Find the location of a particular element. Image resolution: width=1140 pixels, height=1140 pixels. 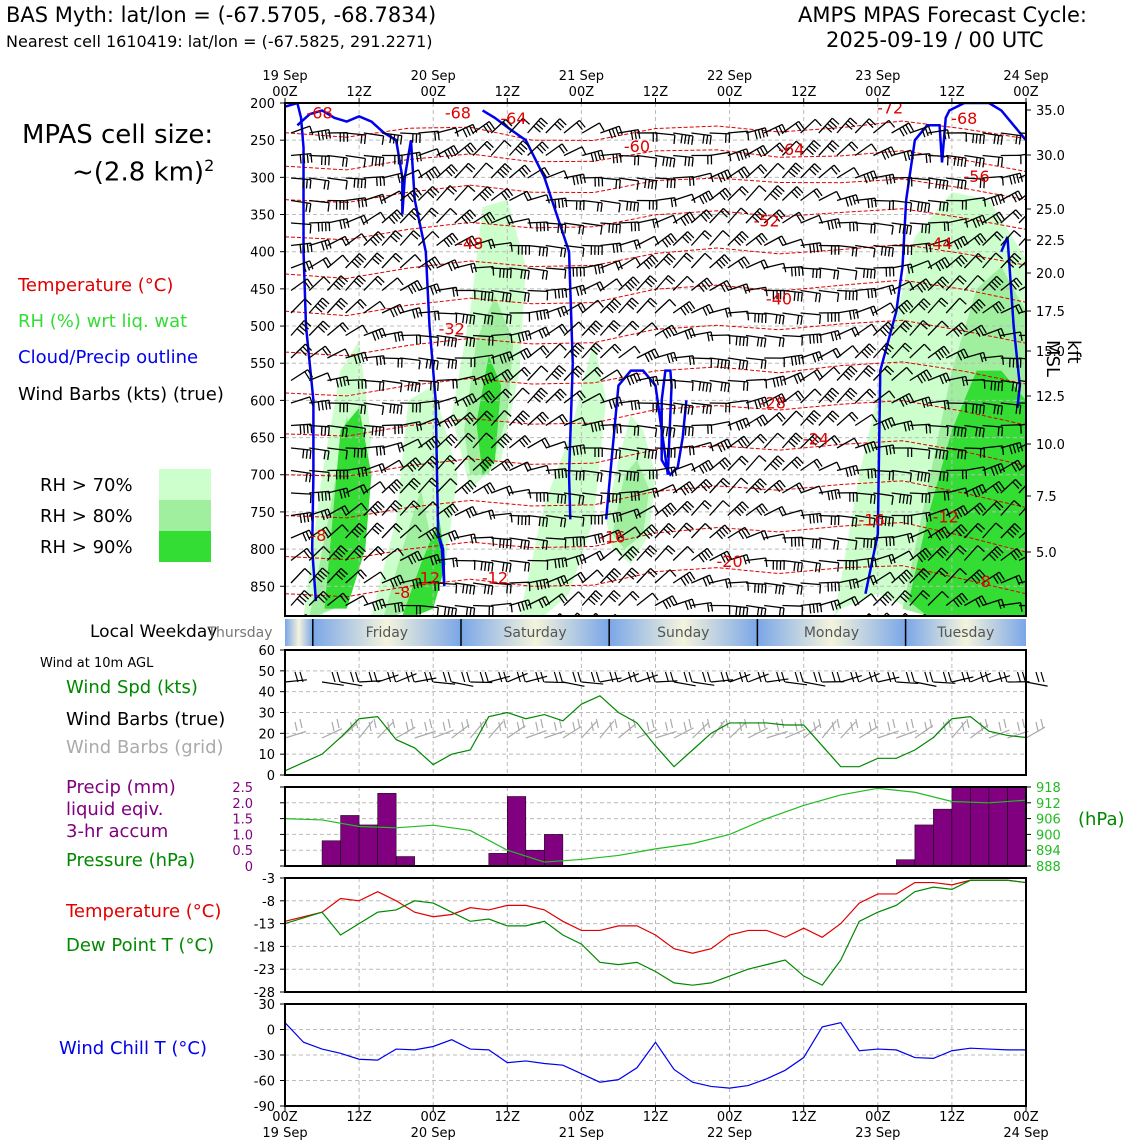

legend-rh80: RH > 80% is located at coordinates (86, 516).